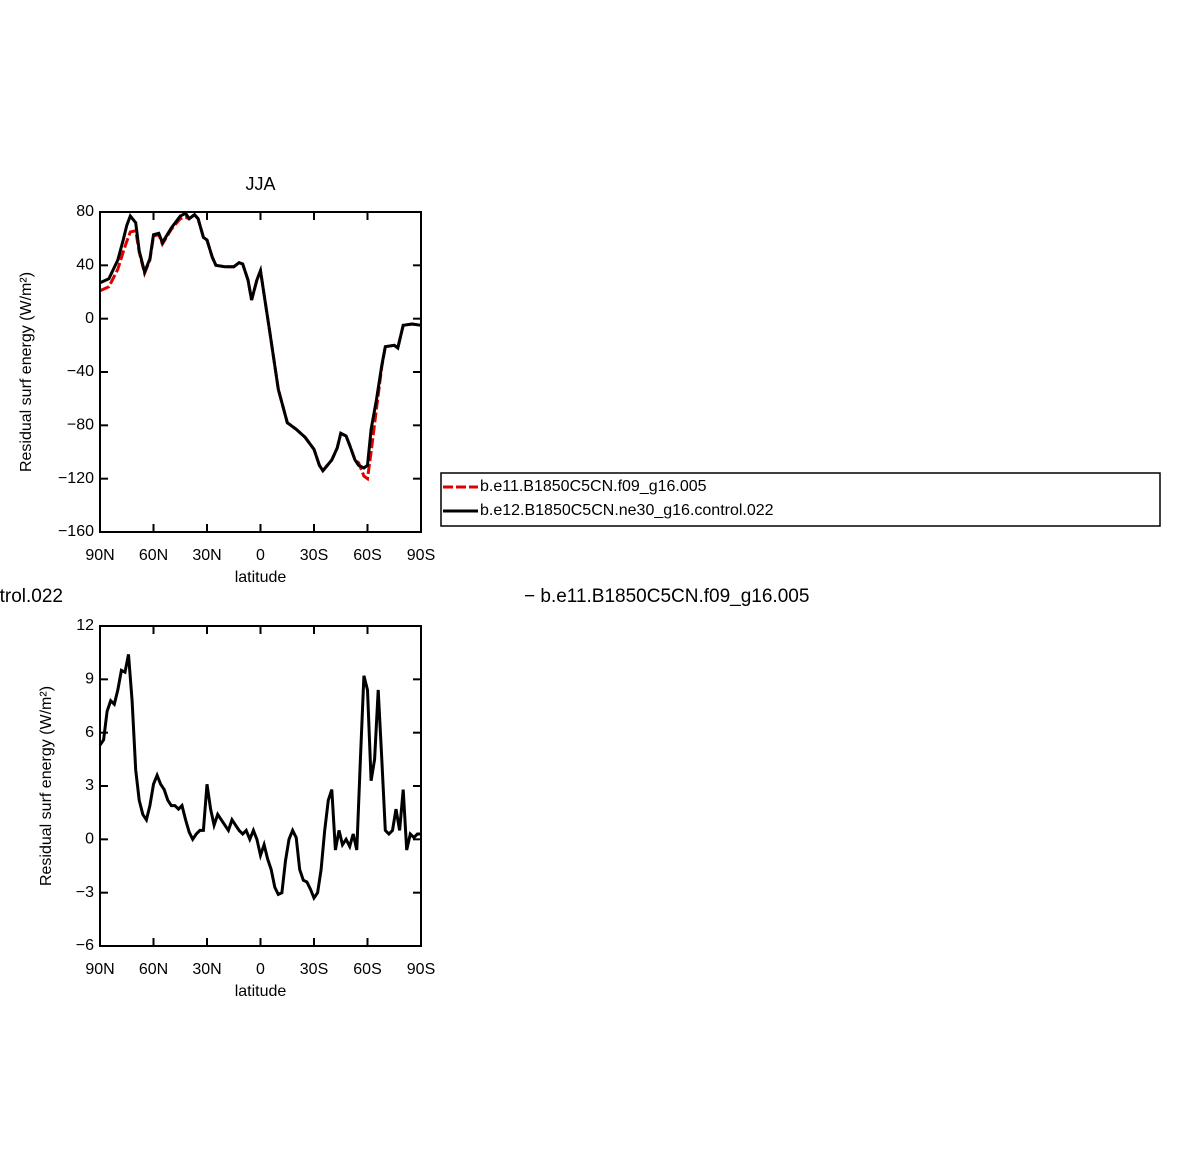  What do you see at coordinates (89, 679) in the screenshot?
I see `y-tick-label: 9` at bounding box center [89, 679].